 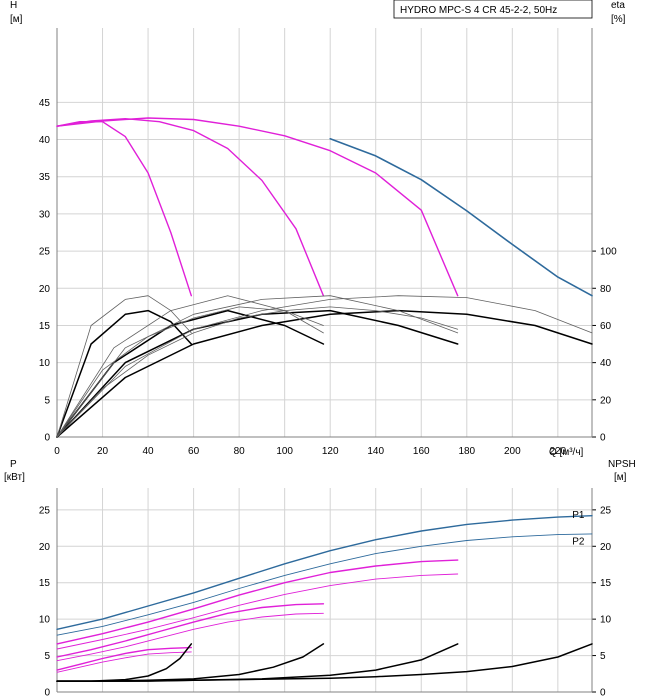 What do you see at coordinates (606, 620) in the screenshot?
I see `y2-tick-label: 10` at bounding box center [606, 620].